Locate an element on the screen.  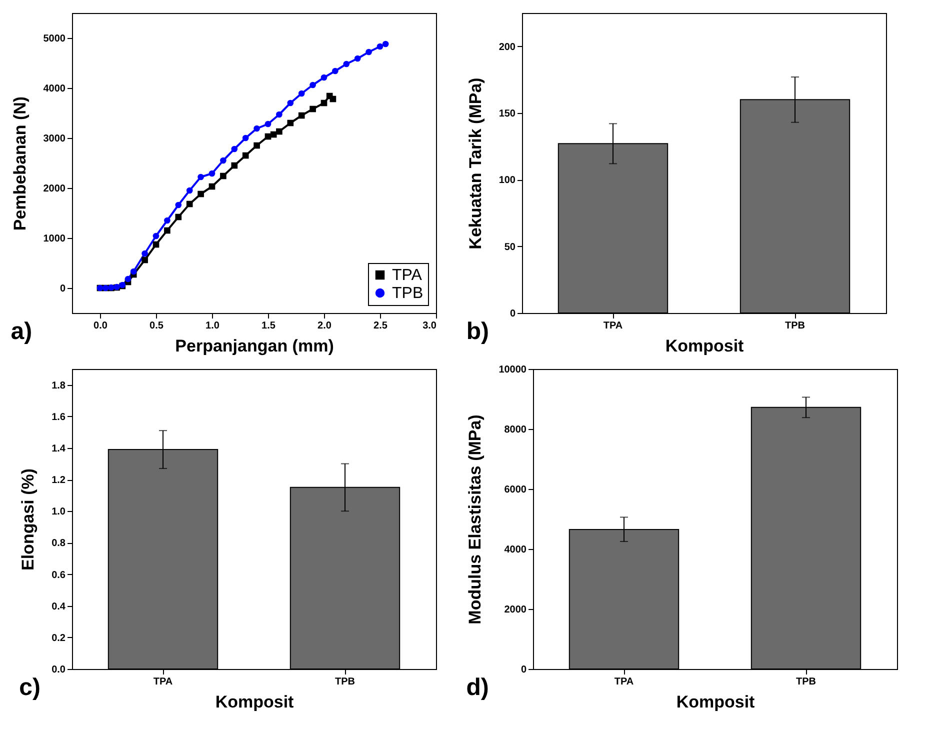
text: c) is located at coordinates (29, 687).